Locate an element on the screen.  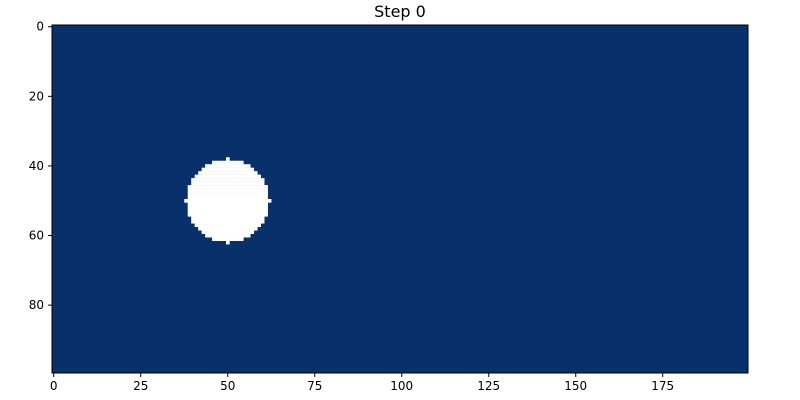
x-tick-label: 175 is located at coordinates (662, 386).